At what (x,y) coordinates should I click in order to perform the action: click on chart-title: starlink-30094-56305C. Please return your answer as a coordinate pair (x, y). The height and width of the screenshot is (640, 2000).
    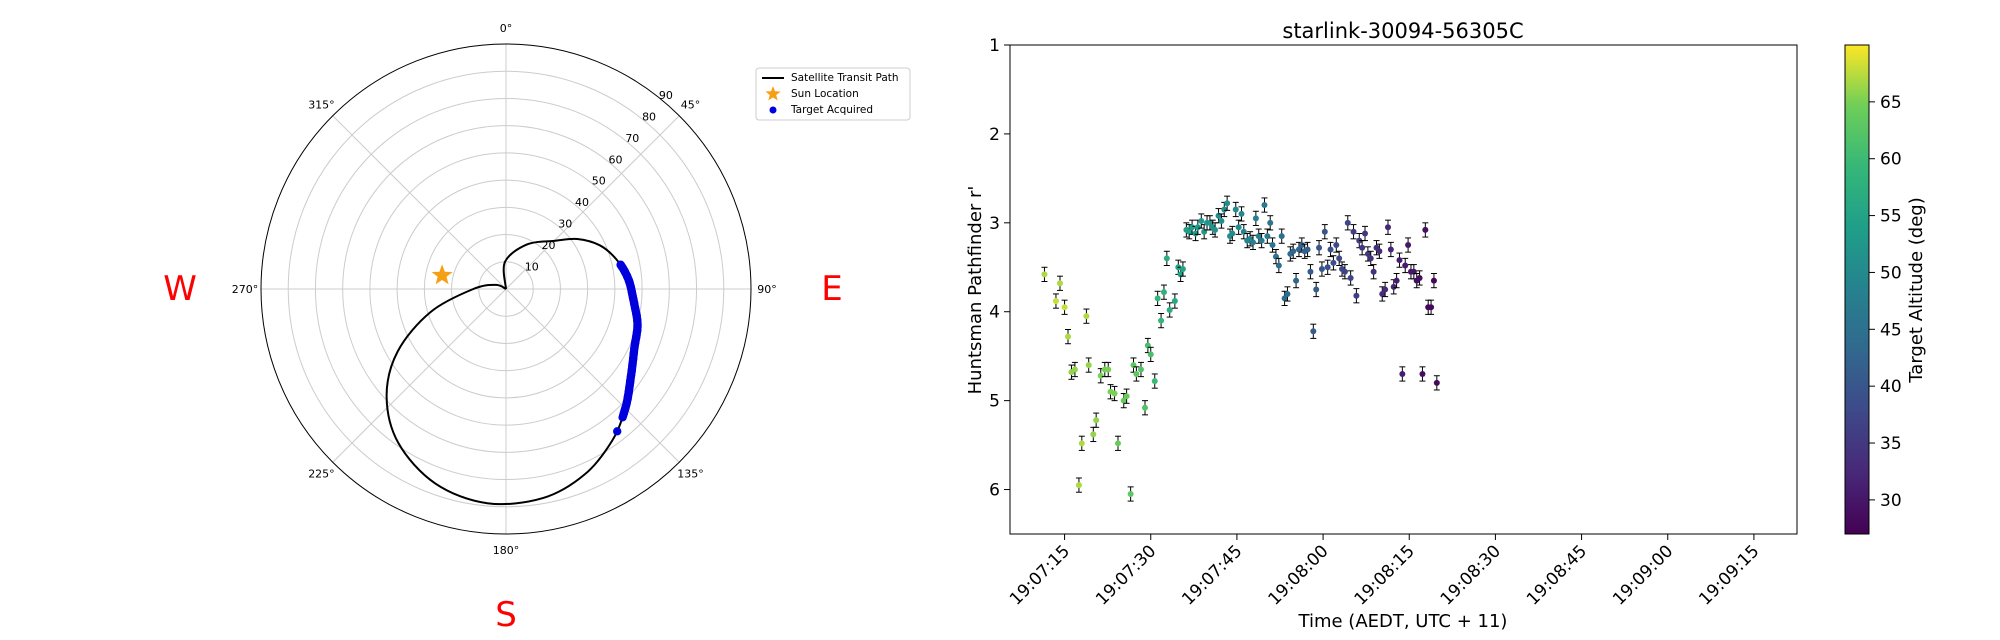
    Looking at the image, I should click on (1402, 31).